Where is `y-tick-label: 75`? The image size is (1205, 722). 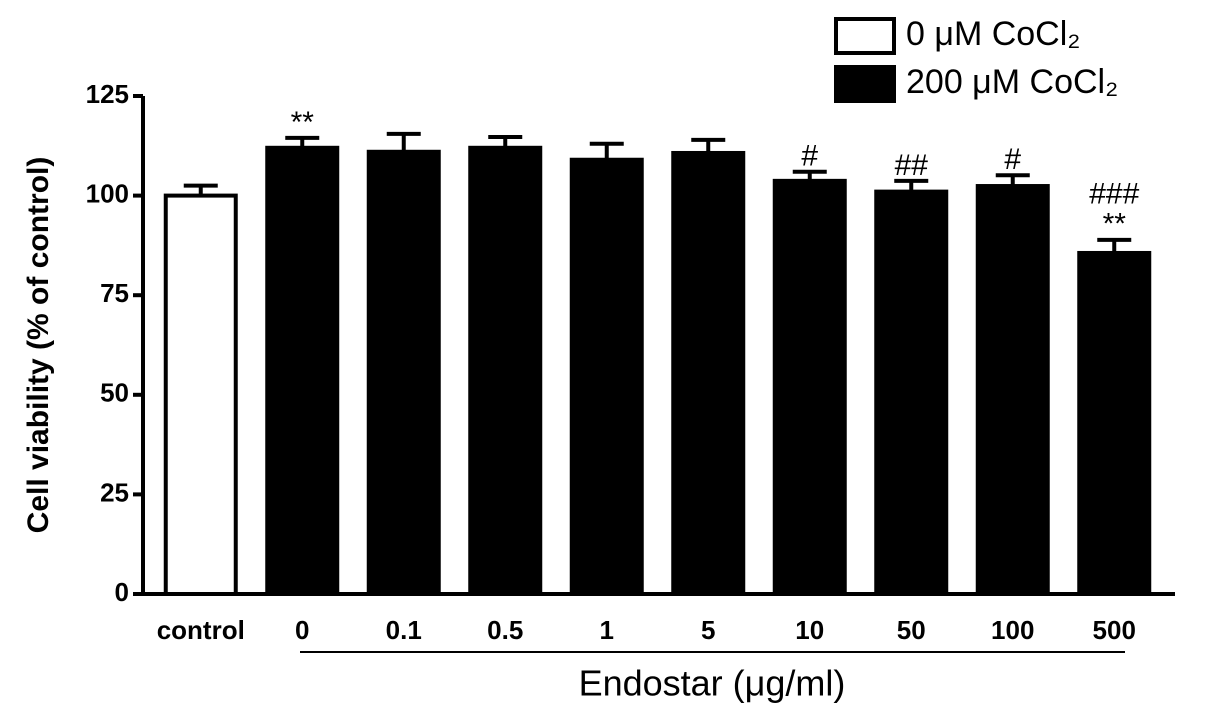 y-tick-label: 75 is located at coordinates (114, 293).